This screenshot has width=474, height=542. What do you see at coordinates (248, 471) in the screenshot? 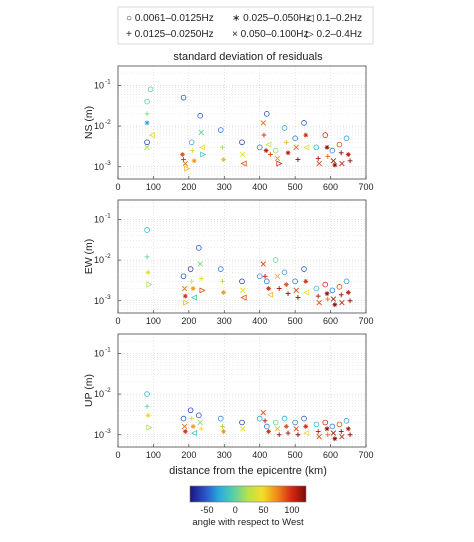
I see `x-axis-label: distance from the epicentre (km)` at bounding box center [248, 471].